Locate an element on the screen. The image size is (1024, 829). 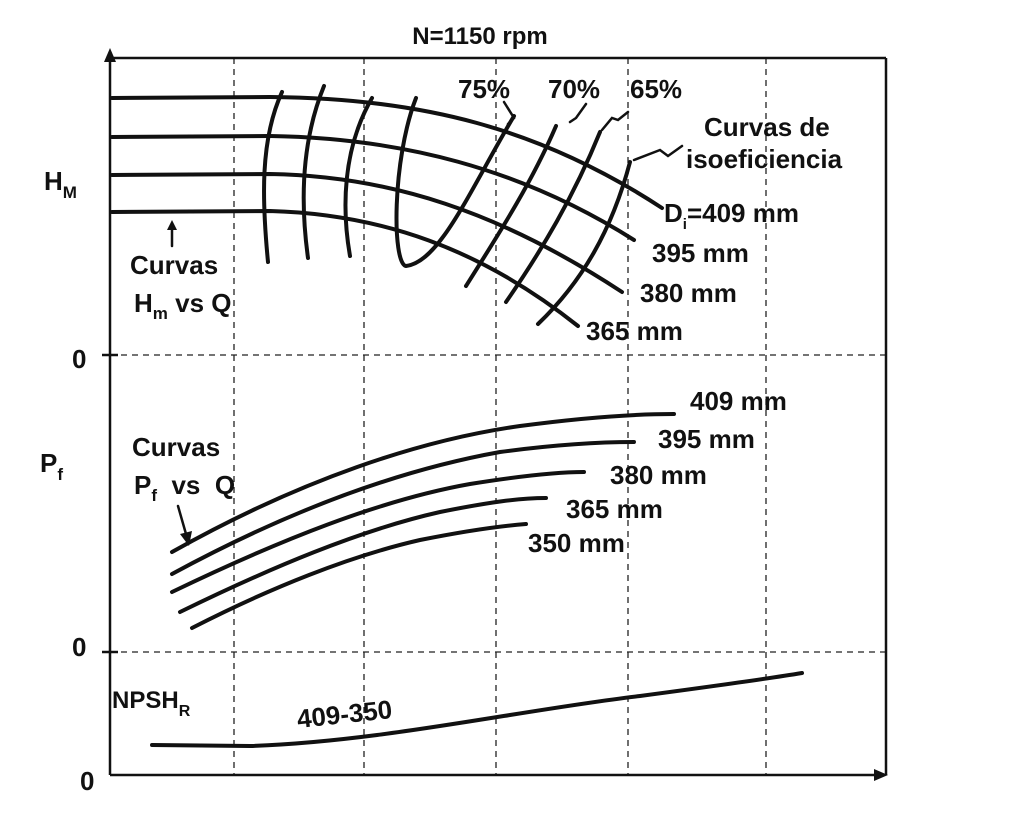
npsh-curves is located at coordinates (477, 709).